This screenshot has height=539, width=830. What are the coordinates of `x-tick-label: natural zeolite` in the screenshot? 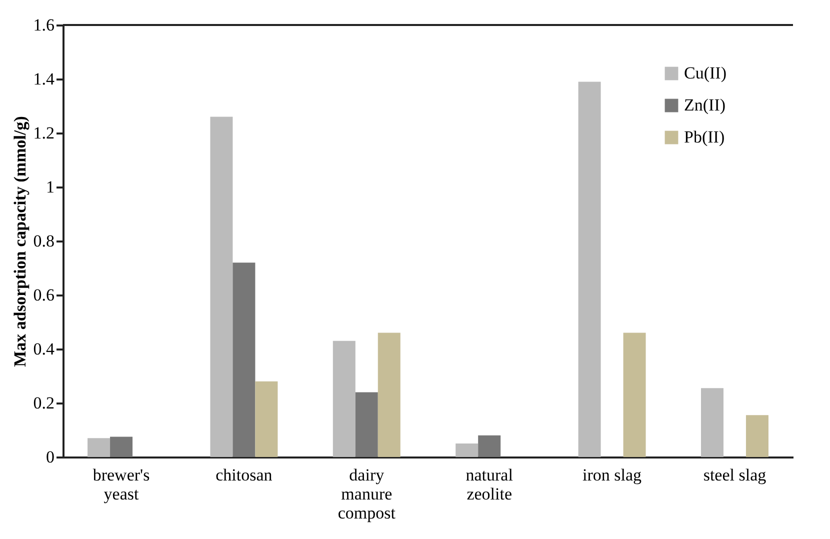 It's located at (490, 485).